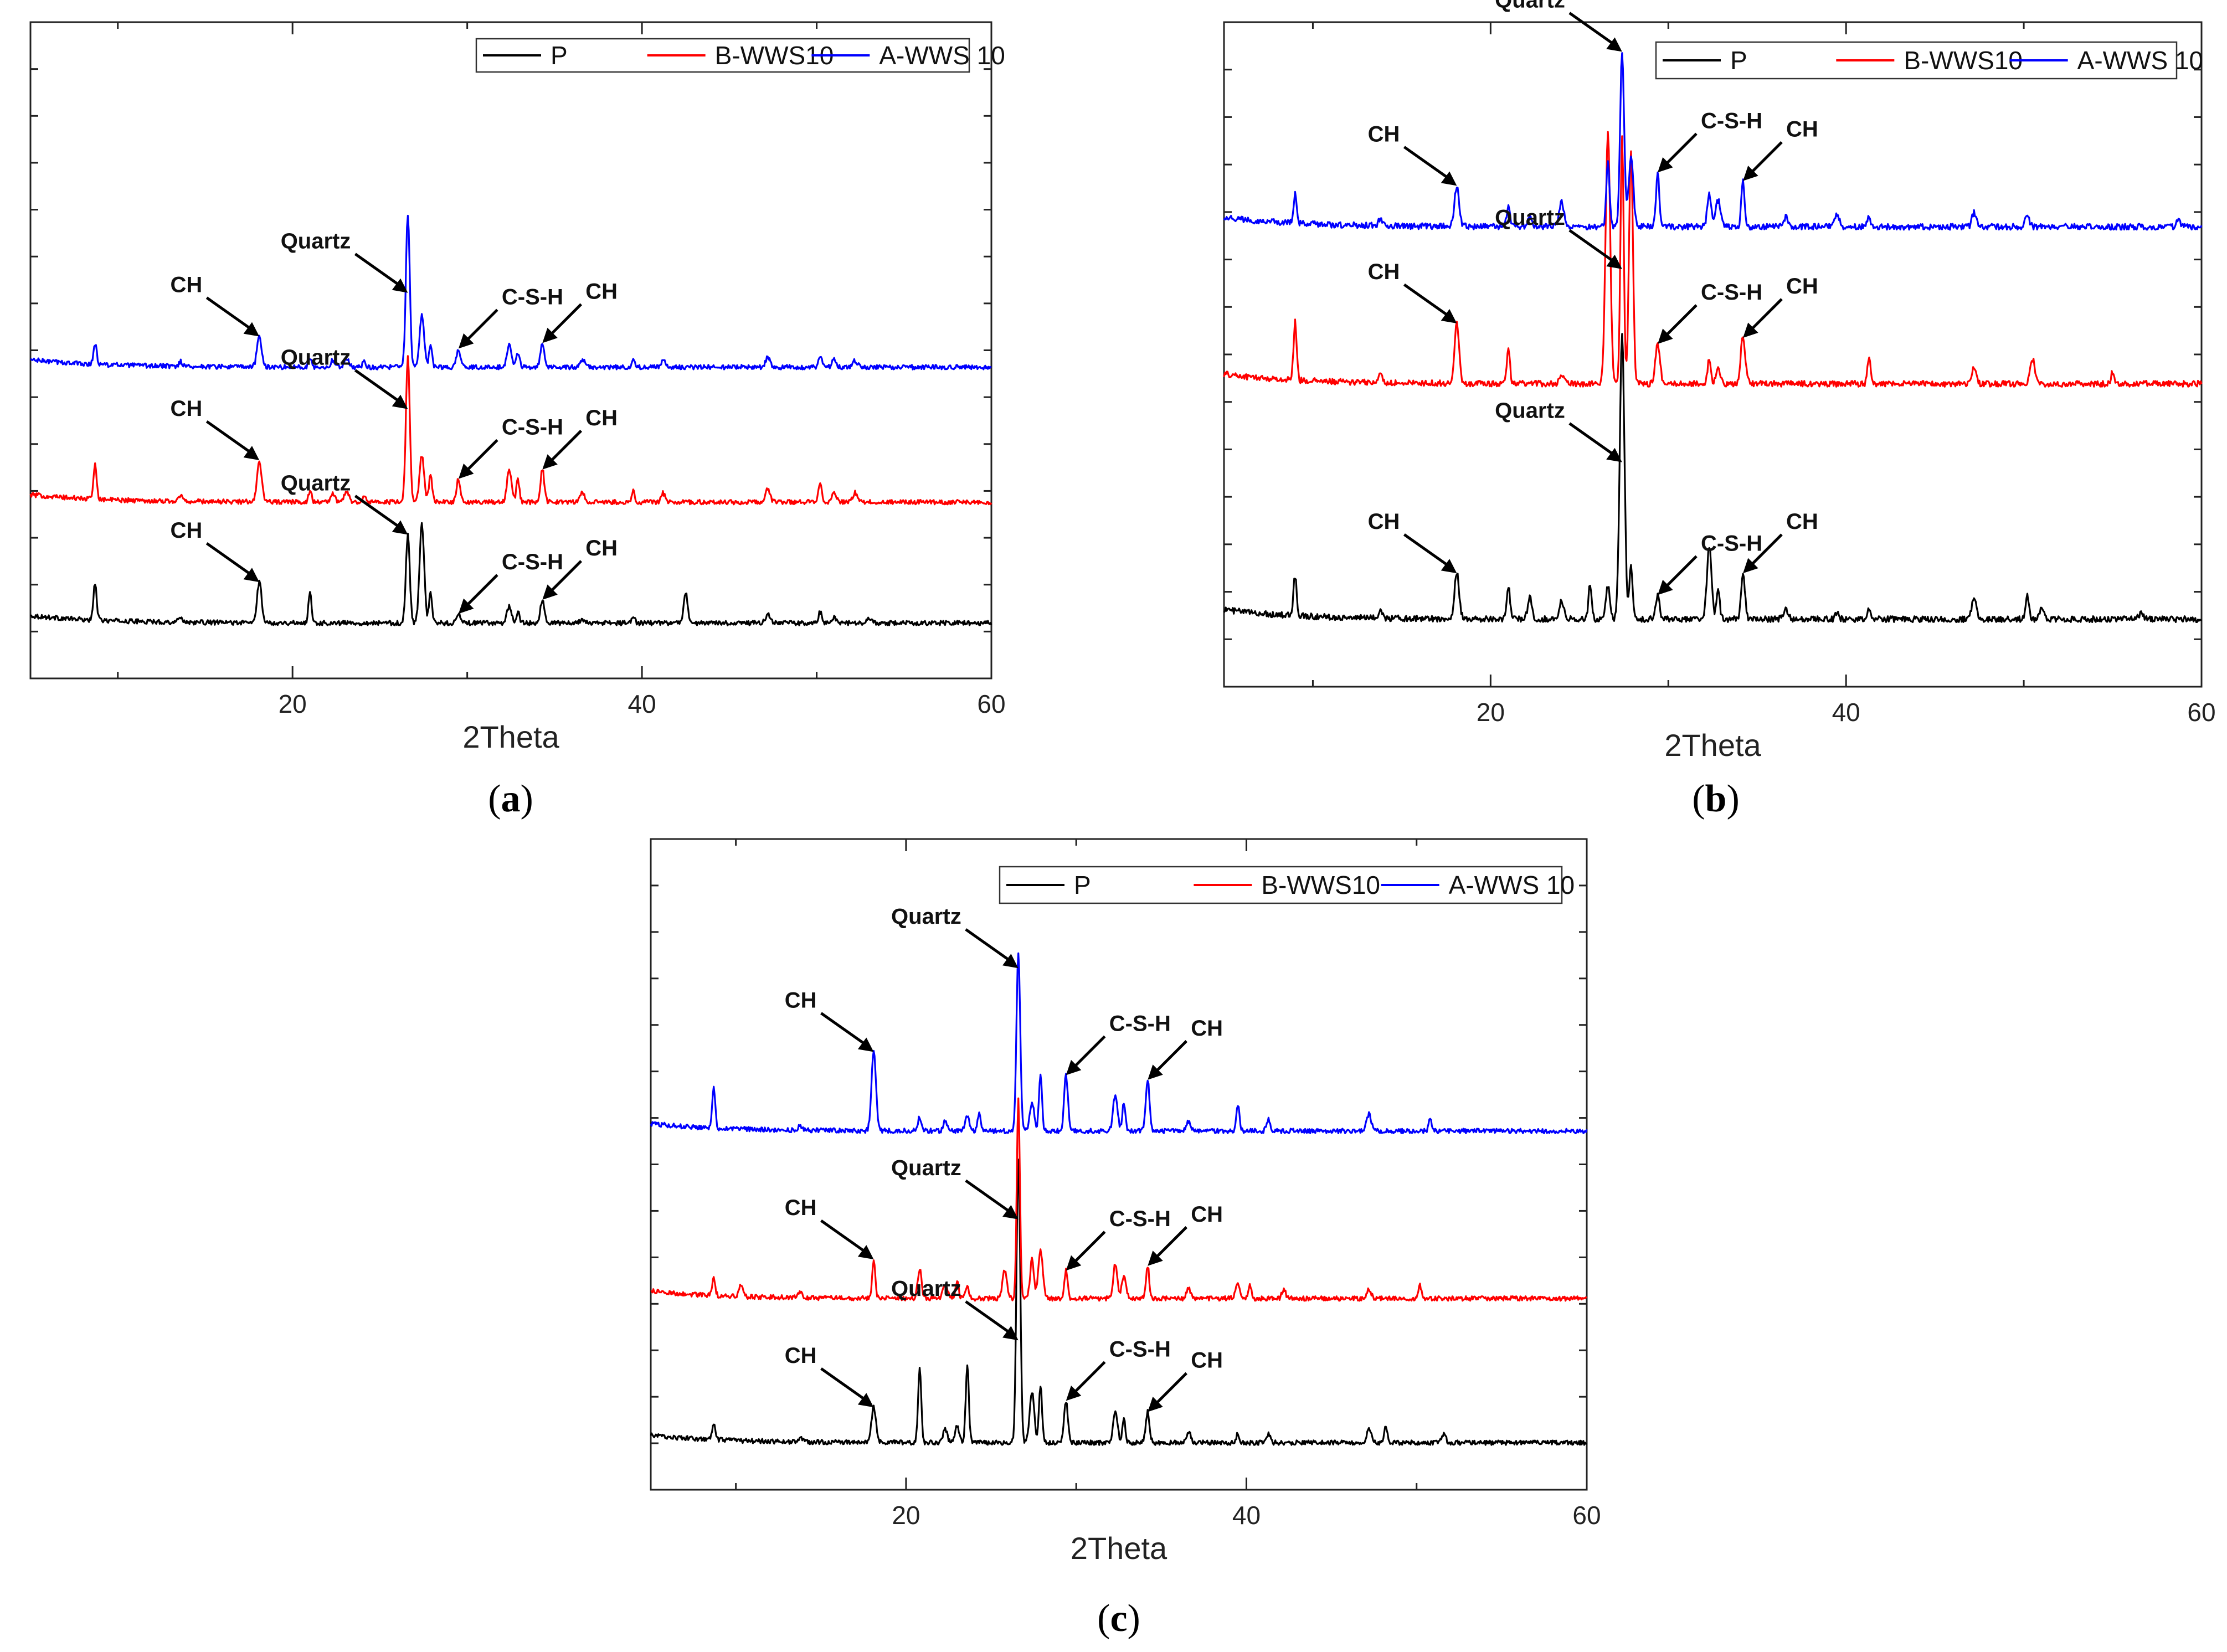 Image resolution: width=2227 pixels, height=1652 pixels. What do you see at coordinates (511, 799) in the screenshot?
I see `panel-label-letter: a` at bounding box center [511, 799].